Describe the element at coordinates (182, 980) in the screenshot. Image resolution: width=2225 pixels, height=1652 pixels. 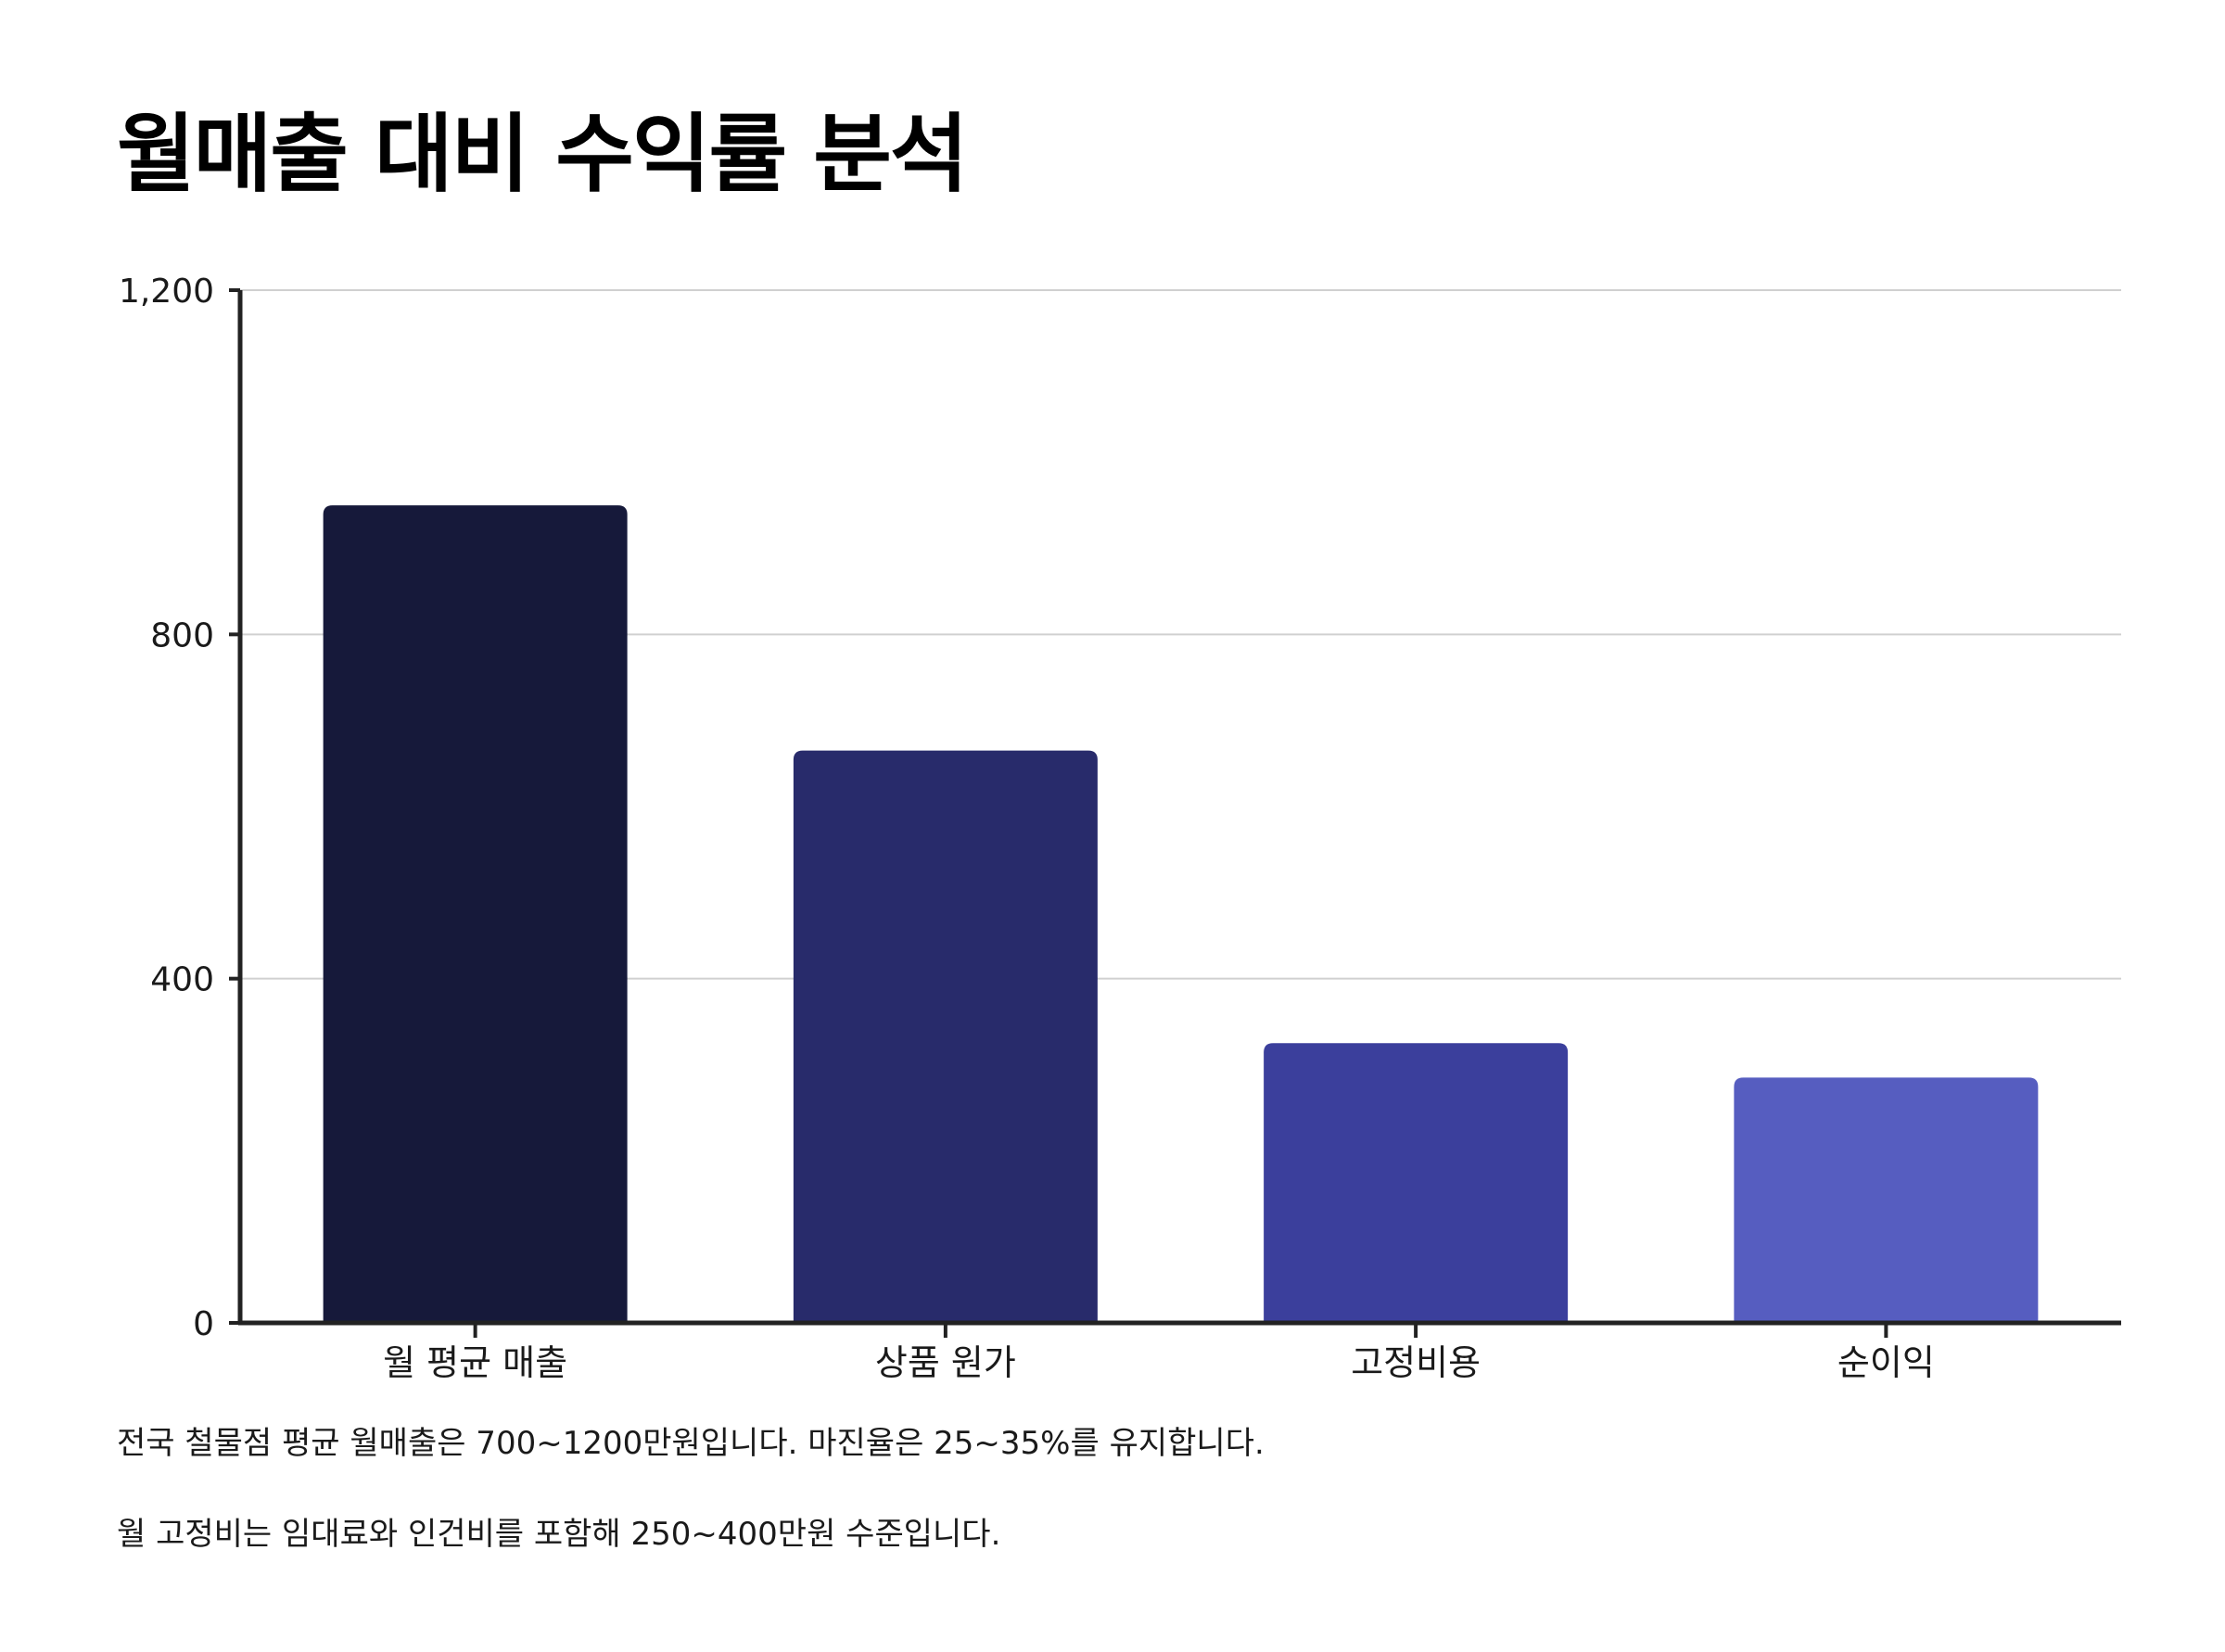
I see `y-tick-label-400: 400` at that location.